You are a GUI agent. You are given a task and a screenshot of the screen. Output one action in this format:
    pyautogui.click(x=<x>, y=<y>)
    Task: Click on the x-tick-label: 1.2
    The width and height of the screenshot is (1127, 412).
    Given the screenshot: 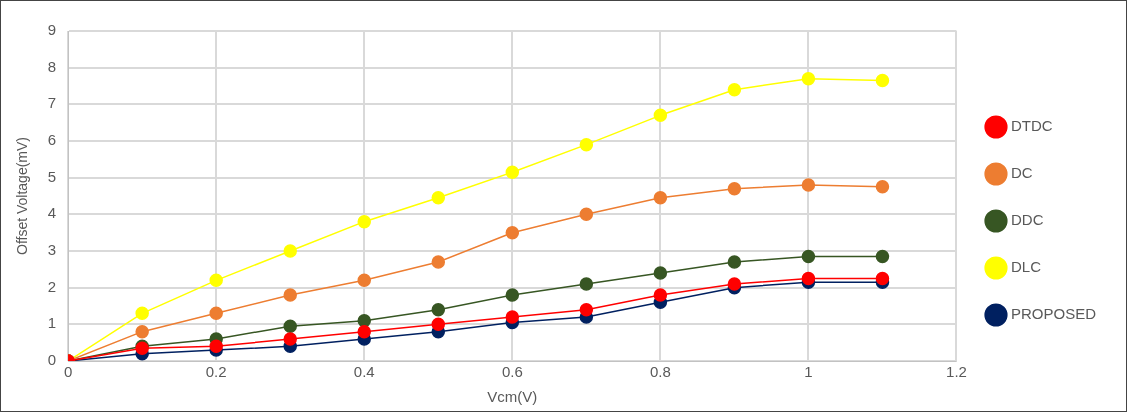 What is the action you would take?
    pyautogui.click(x=956, y=372)
    